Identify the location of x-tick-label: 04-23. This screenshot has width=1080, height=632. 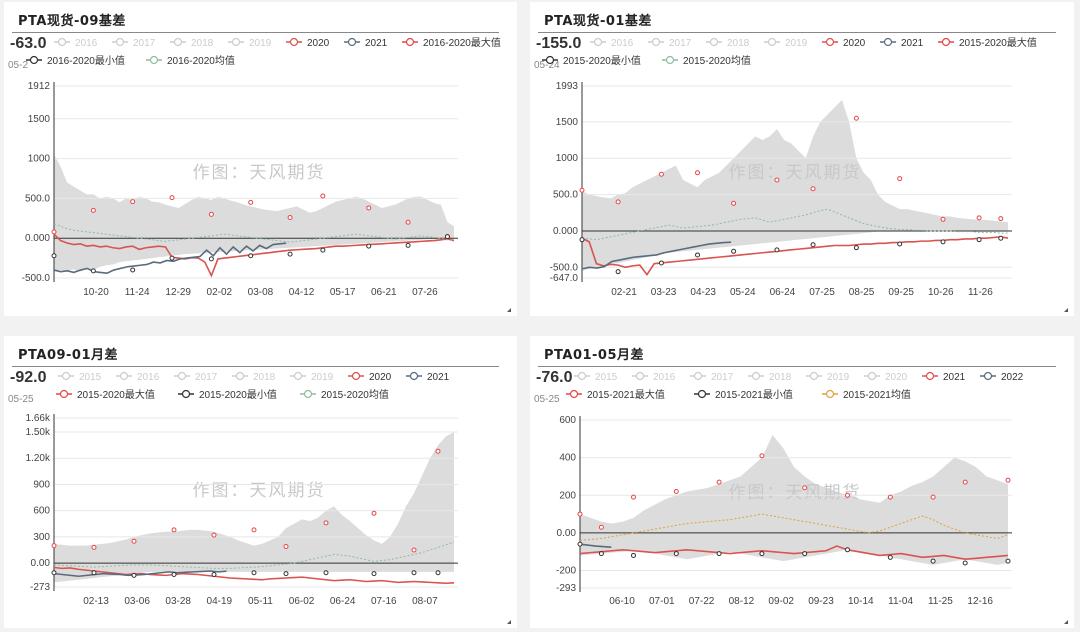
(703, 292).